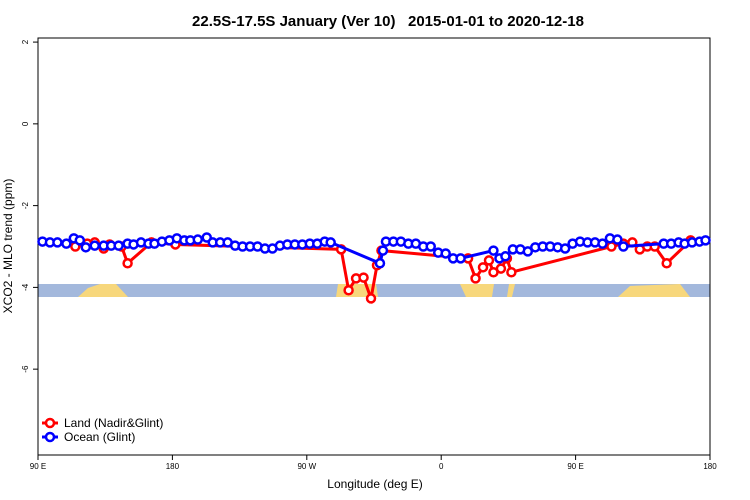  What do you see at coordinates (441, 466) in the screenshot?
I see `x-tick-label: 0` at bounding box center [441, 466].